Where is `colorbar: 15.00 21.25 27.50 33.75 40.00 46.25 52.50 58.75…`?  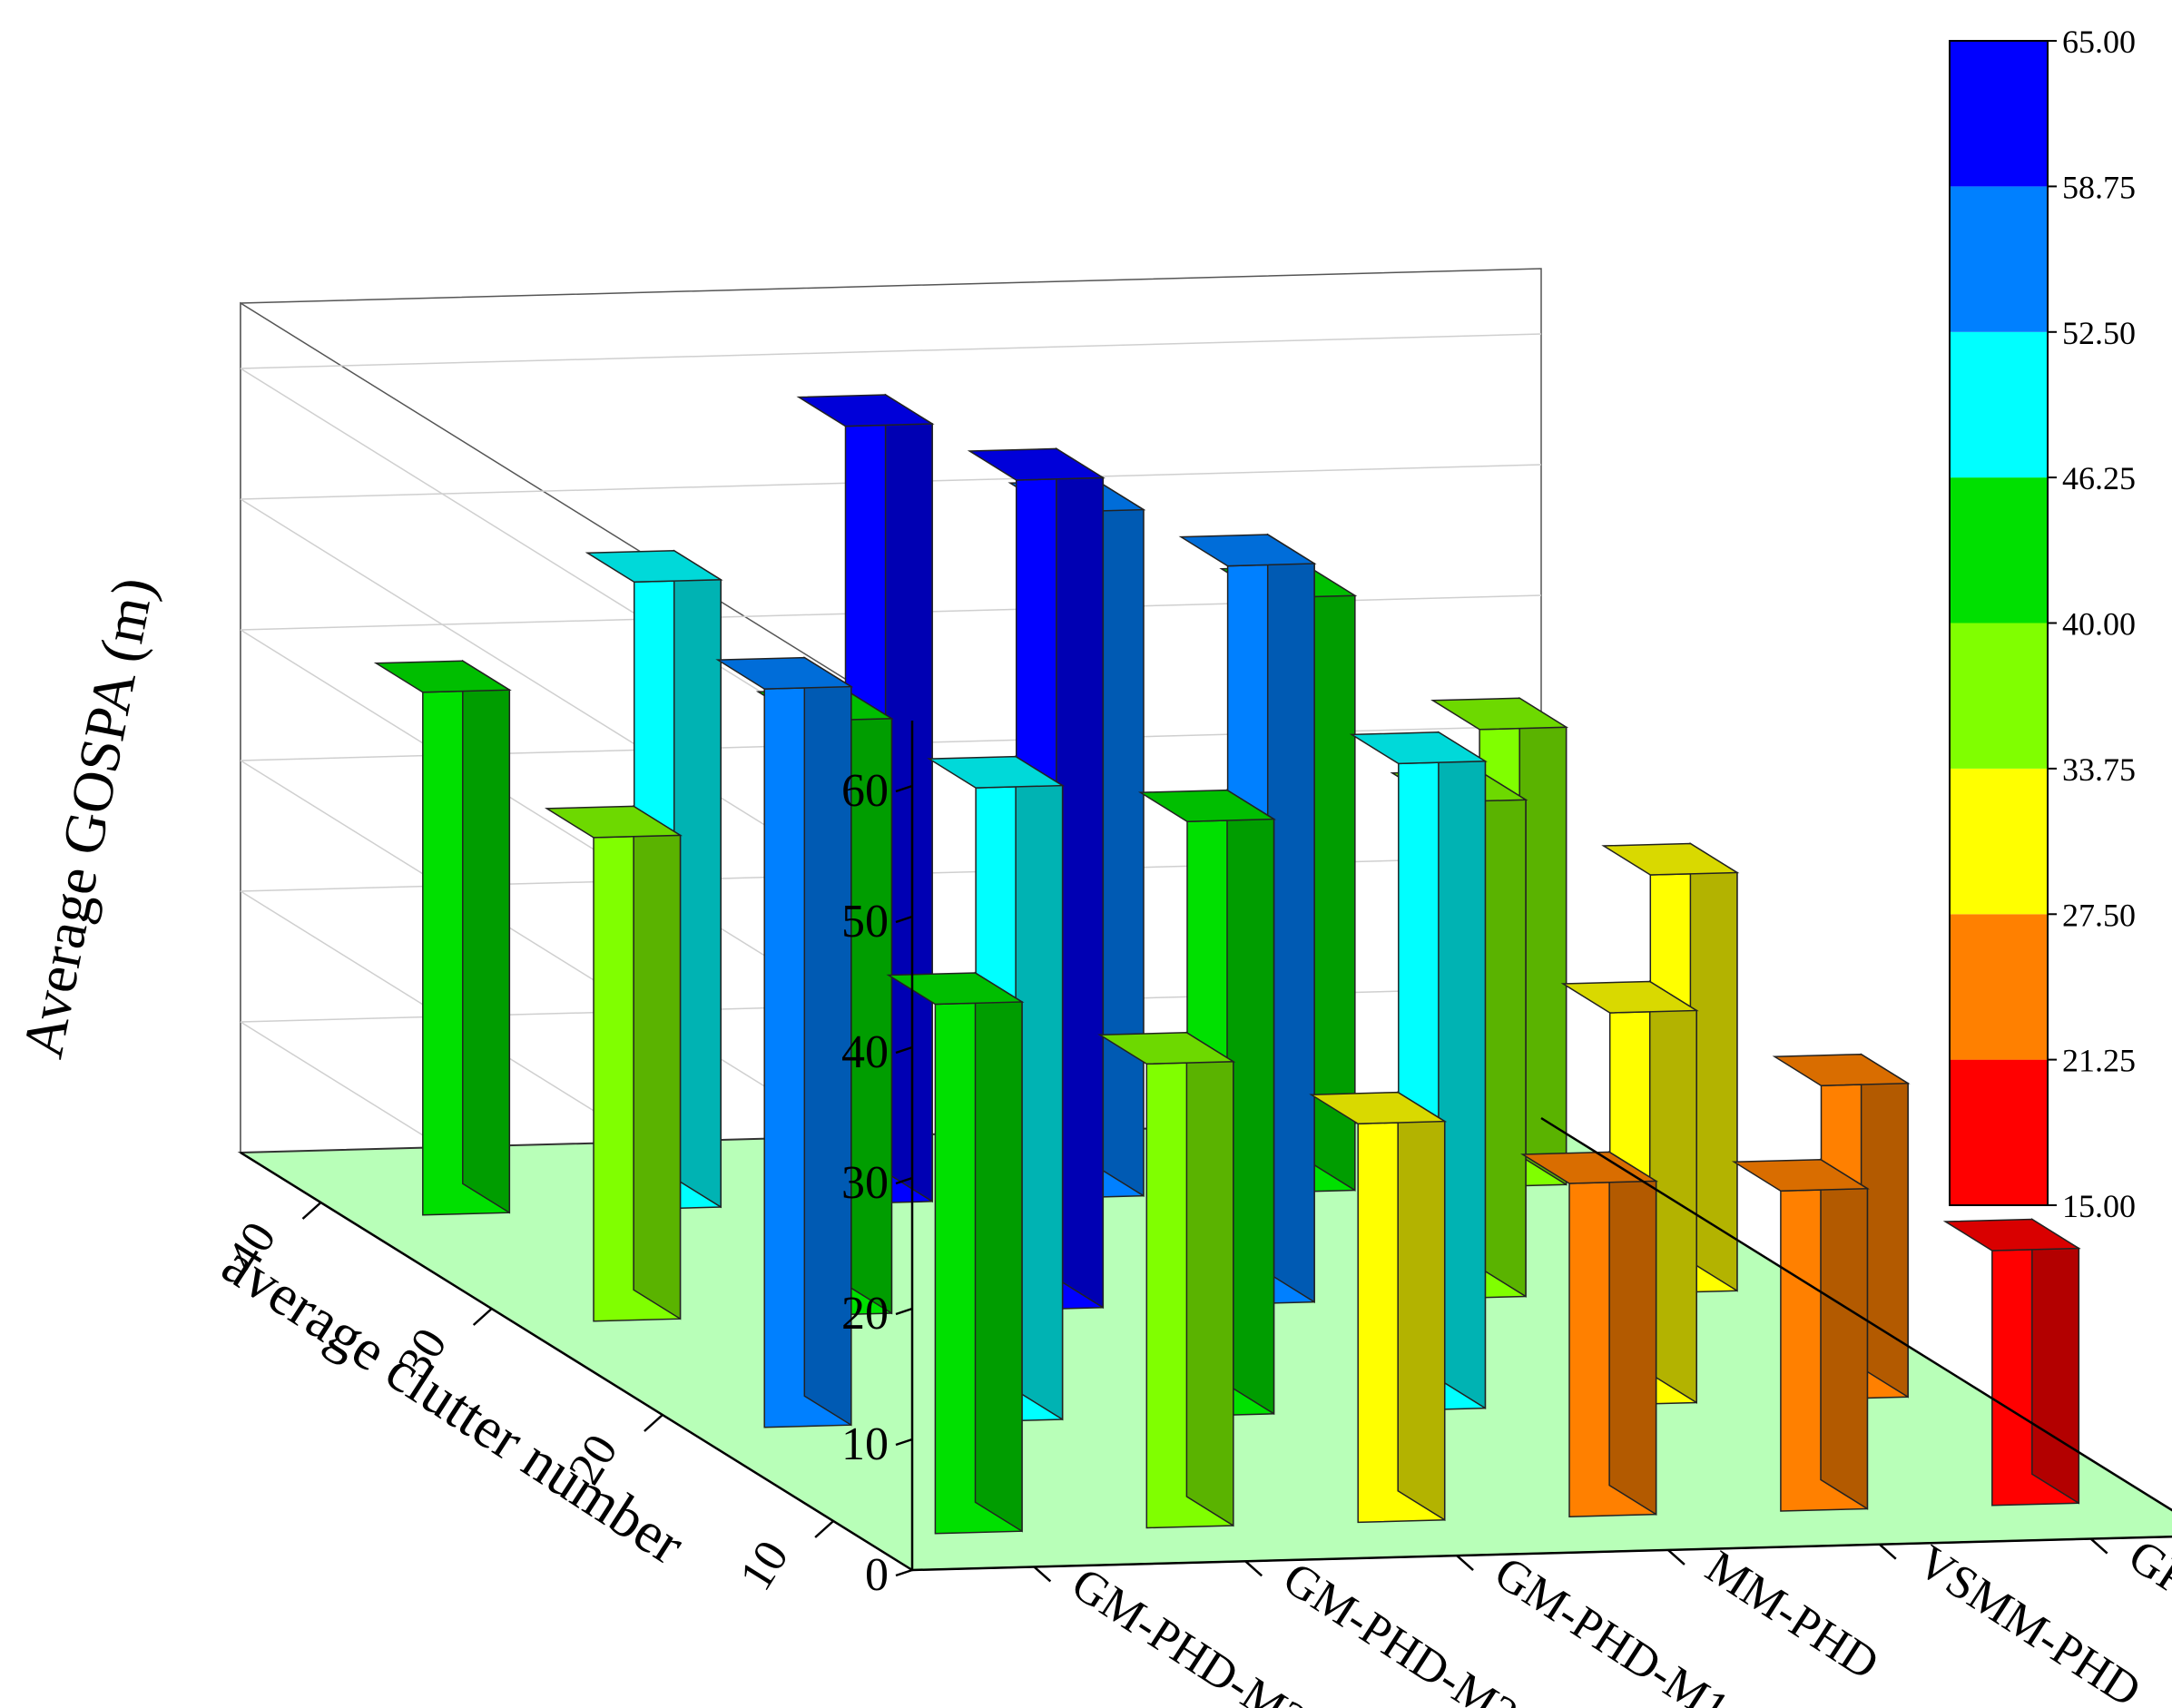 colorbar: 15.00 21.25 27.50 33.75 40.00 46.25 52.50 58.75… is located at coordinates (2043, 624).